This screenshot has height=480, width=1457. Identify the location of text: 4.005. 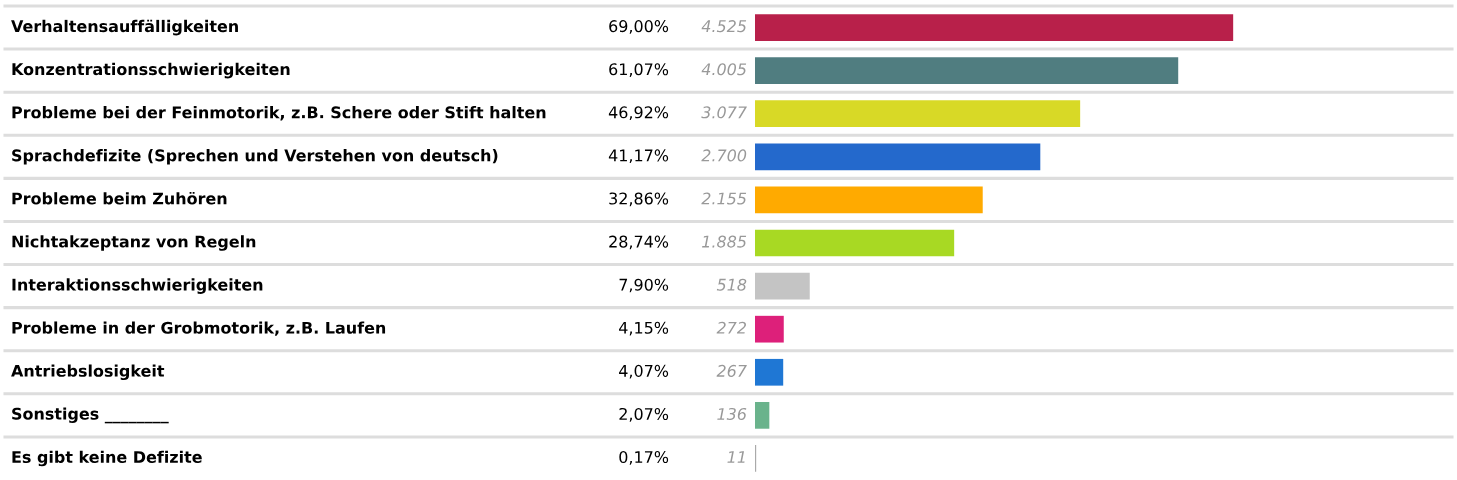
(724, 69).